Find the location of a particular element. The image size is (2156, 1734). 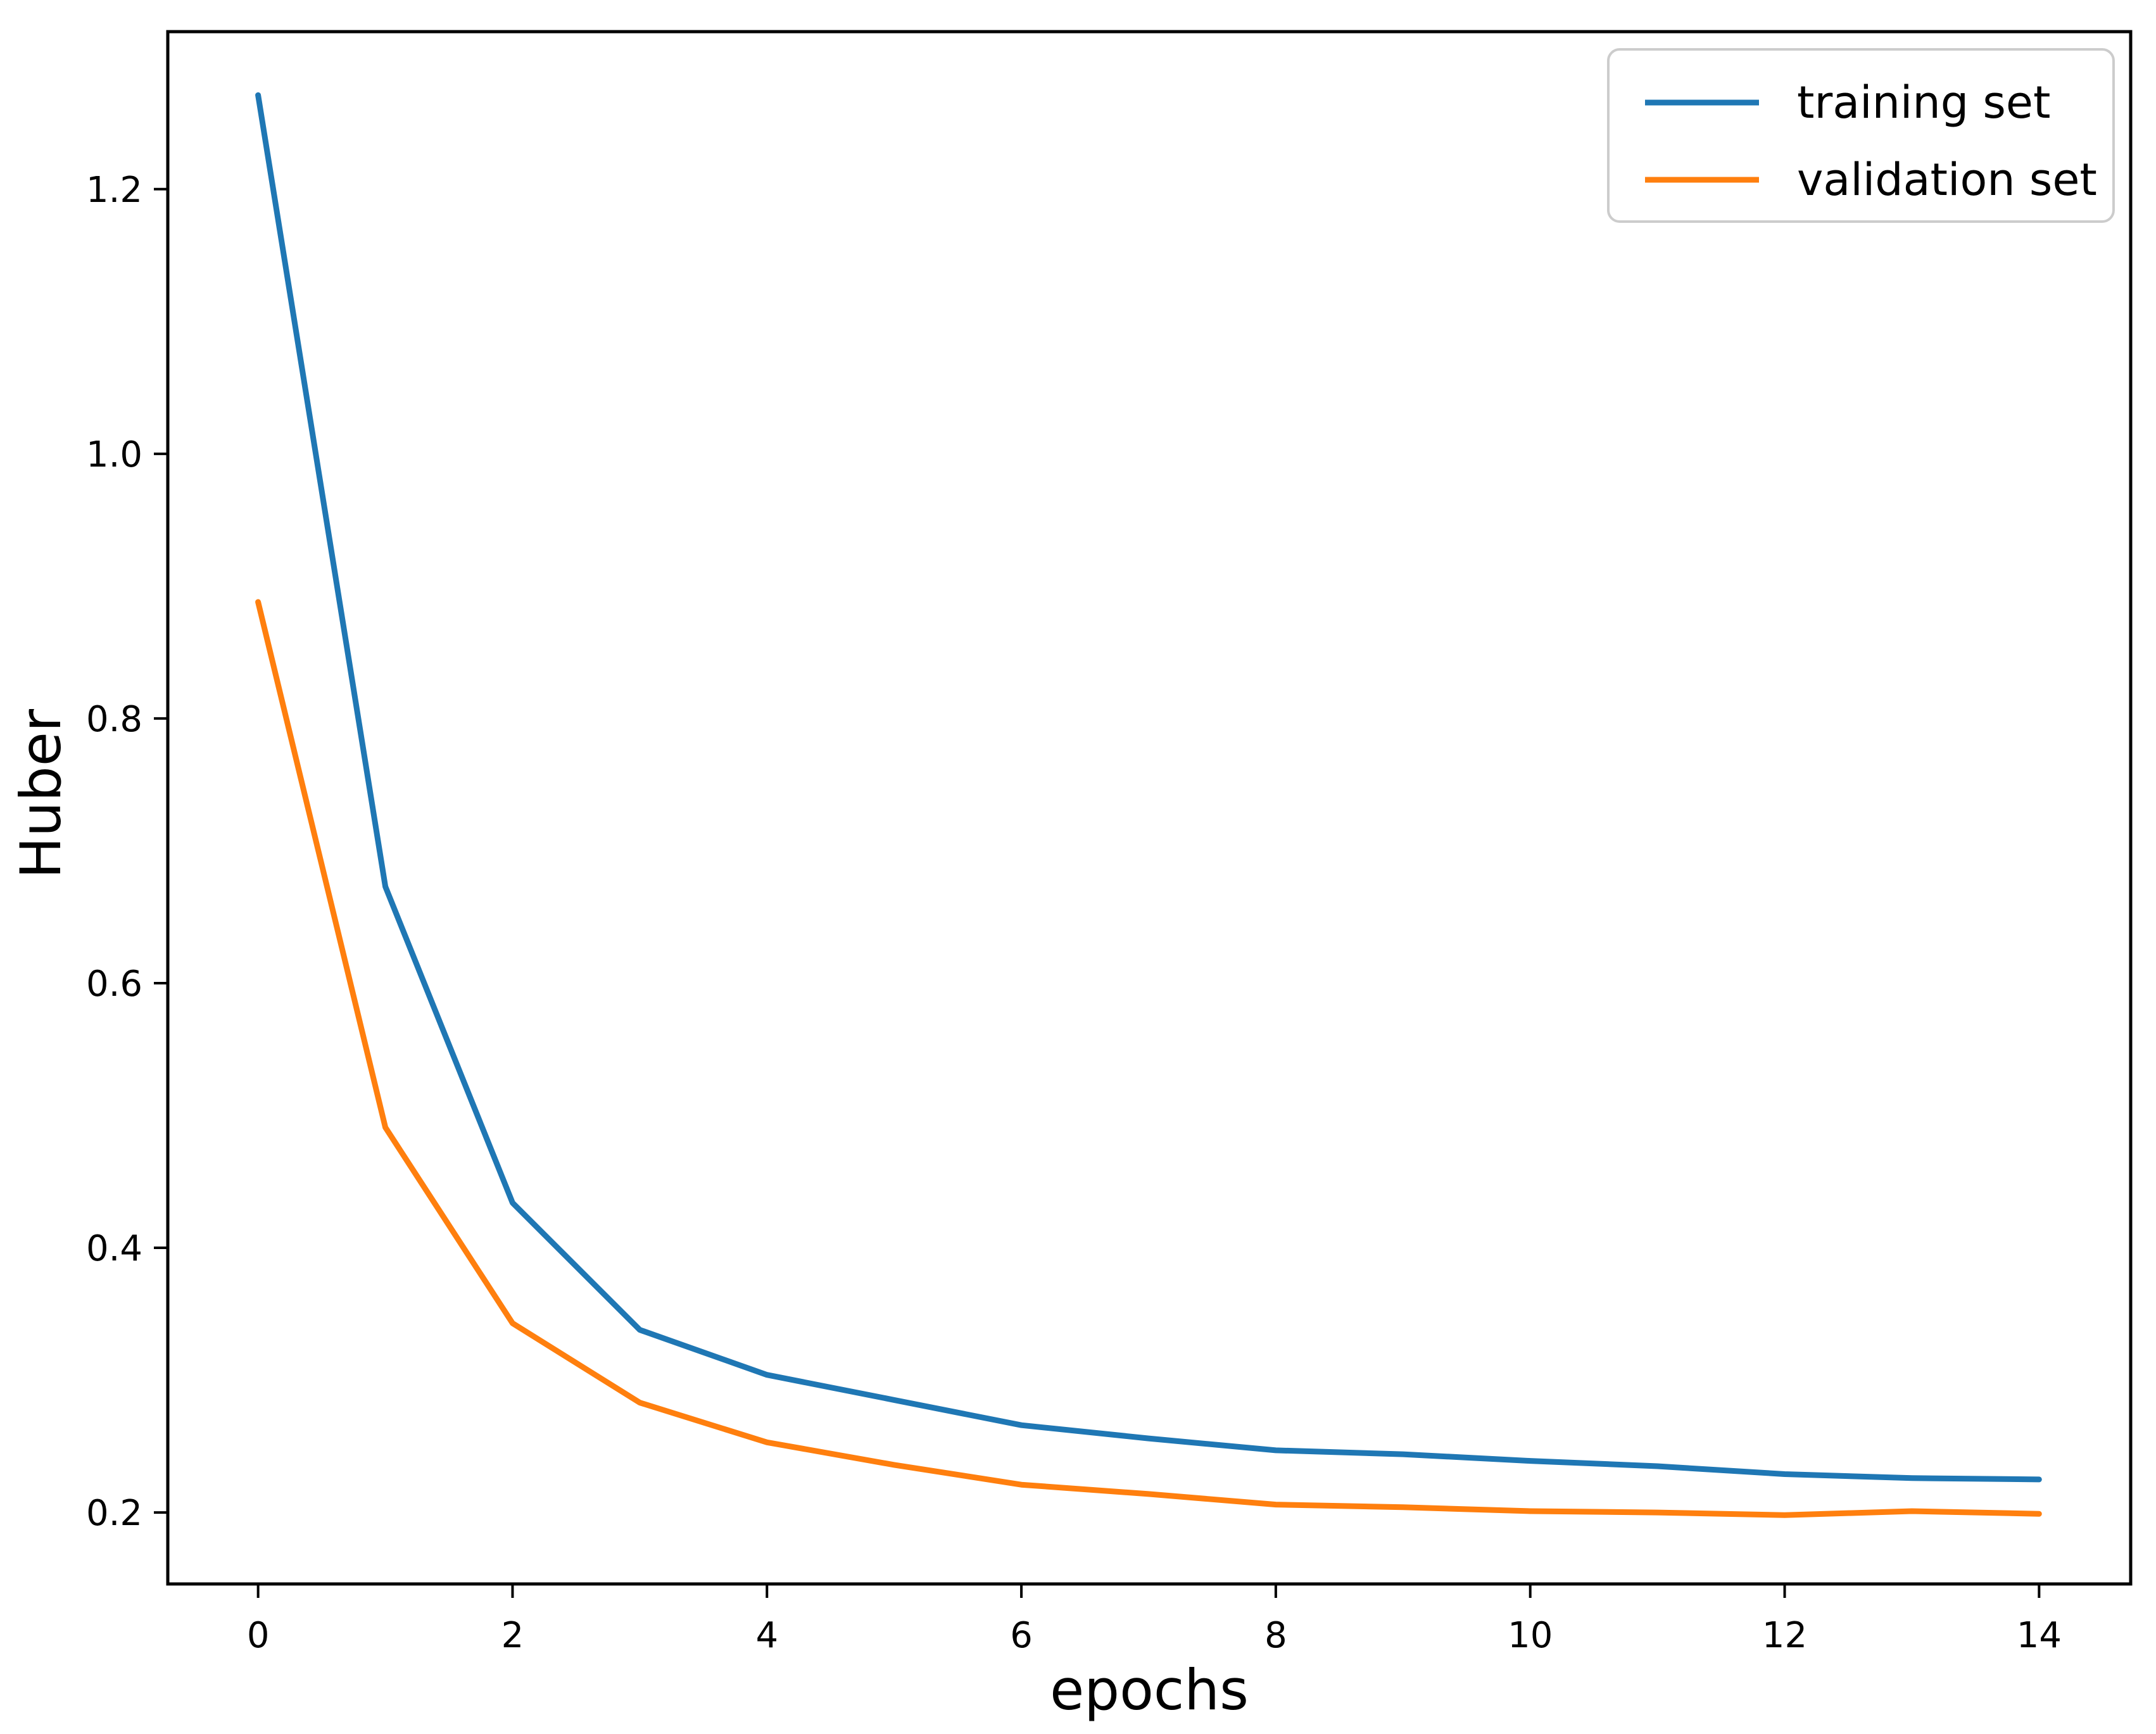

y-tick-label: 1.2 is located at coordinates (114, 190).